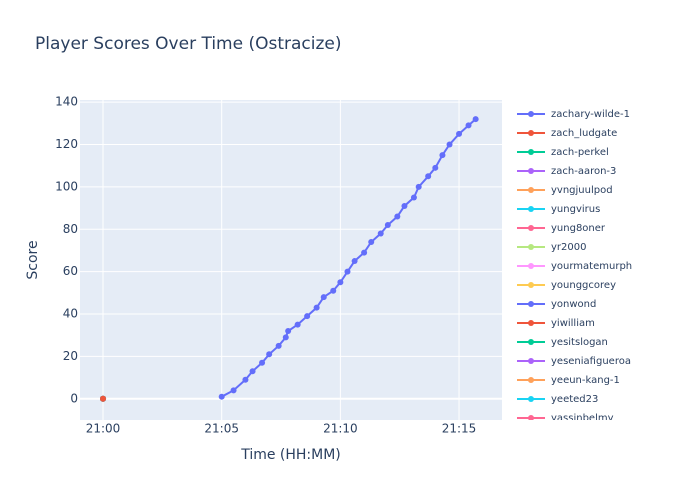 Image resolution: width=700 pixels, height=504 pixels. Describe the element at coordinates (591, 266) in the screenshot. I see `legend-label: yourmatemurph` at that location.